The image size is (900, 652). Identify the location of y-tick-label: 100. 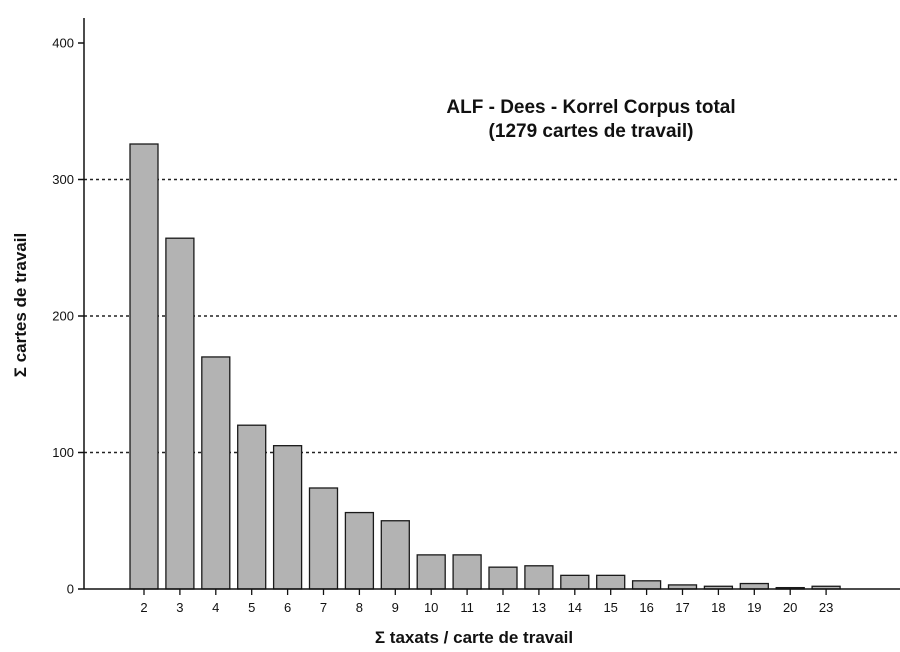
(63, 452).